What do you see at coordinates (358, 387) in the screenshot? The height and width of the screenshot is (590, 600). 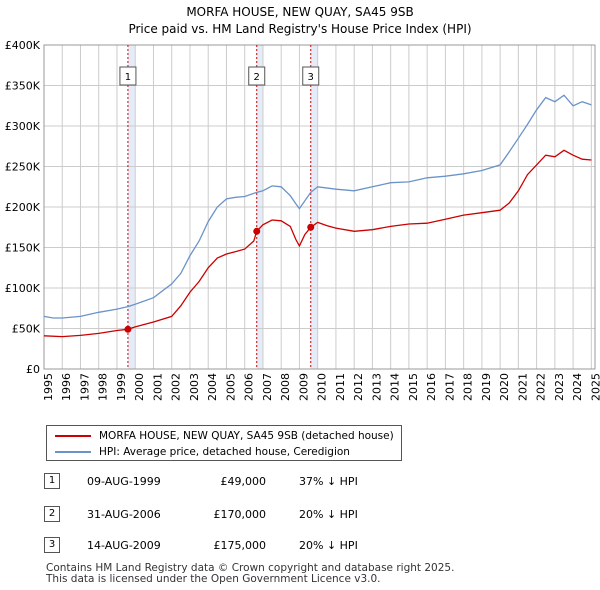 I see `x-tick-label: 2012` at bounding box center [358, 387].